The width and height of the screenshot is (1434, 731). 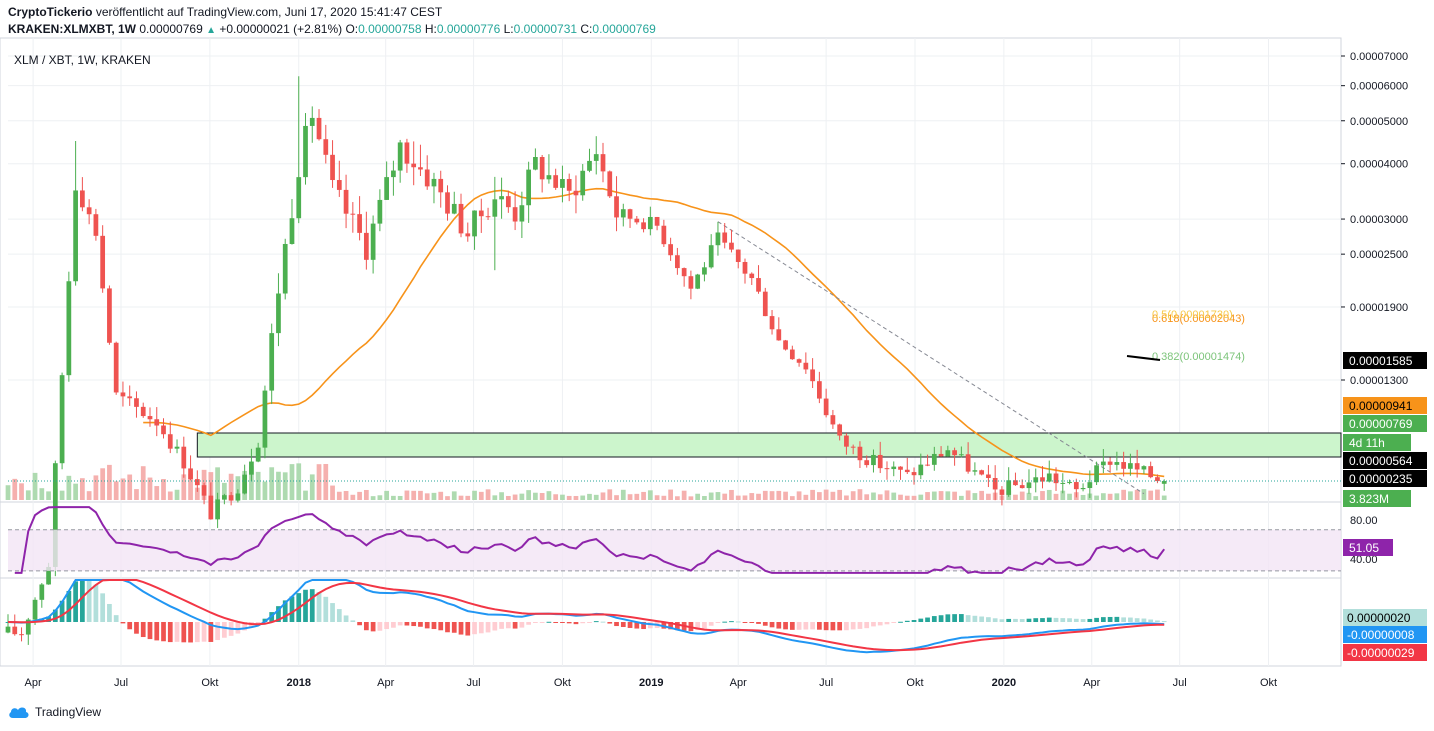 What do you see at coordinates (1385, 652) in the screenshot?
I see `macd-value-bg` at bounding box center [1385, 652].